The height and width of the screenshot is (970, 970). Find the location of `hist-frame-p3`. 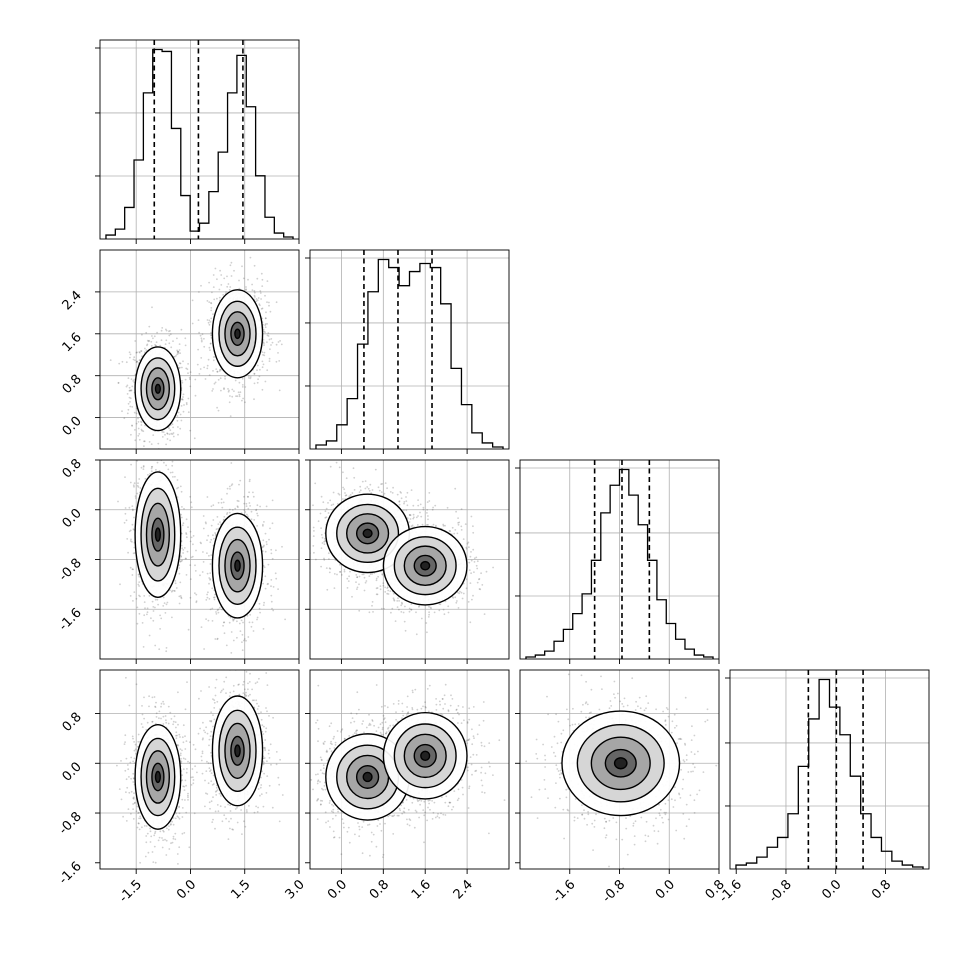

hist-frame-p3 is located at coordinates (829, 769).